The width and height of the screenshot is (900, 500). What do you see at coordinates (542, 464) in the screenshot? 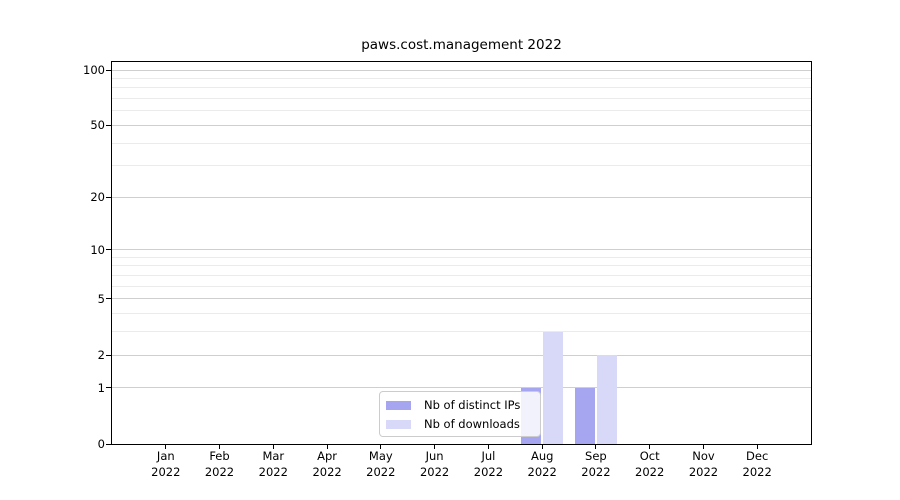
I see `x-tick-label-aug: Aug 2022` at bounding box center [542, 464].